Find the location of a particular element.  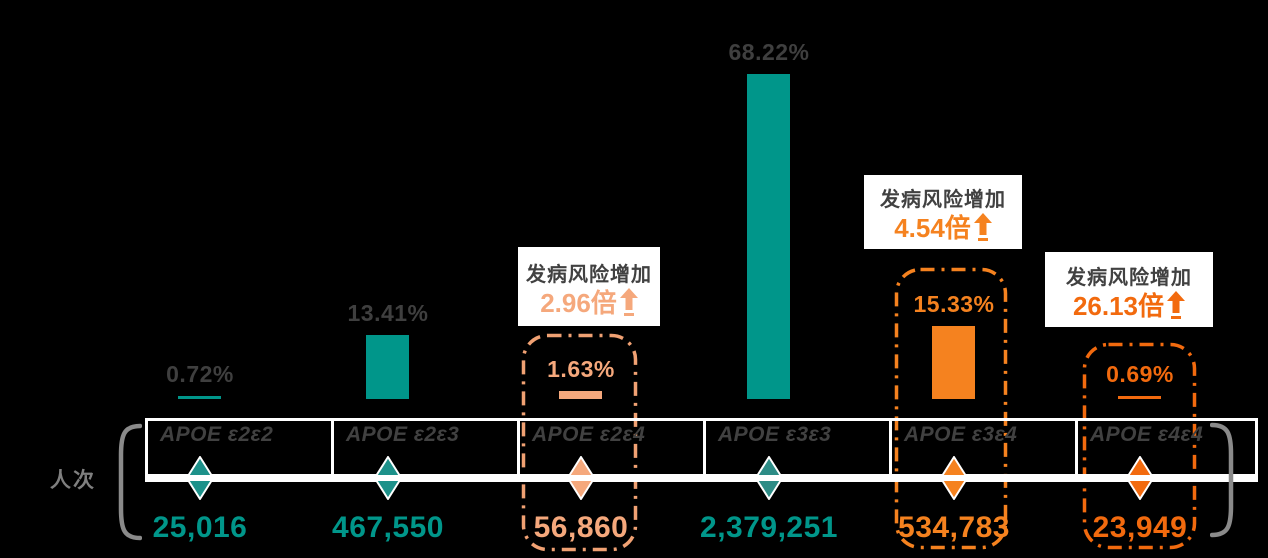

percent-label-e2e3: 13.41% is located at coordinates (388, 313).